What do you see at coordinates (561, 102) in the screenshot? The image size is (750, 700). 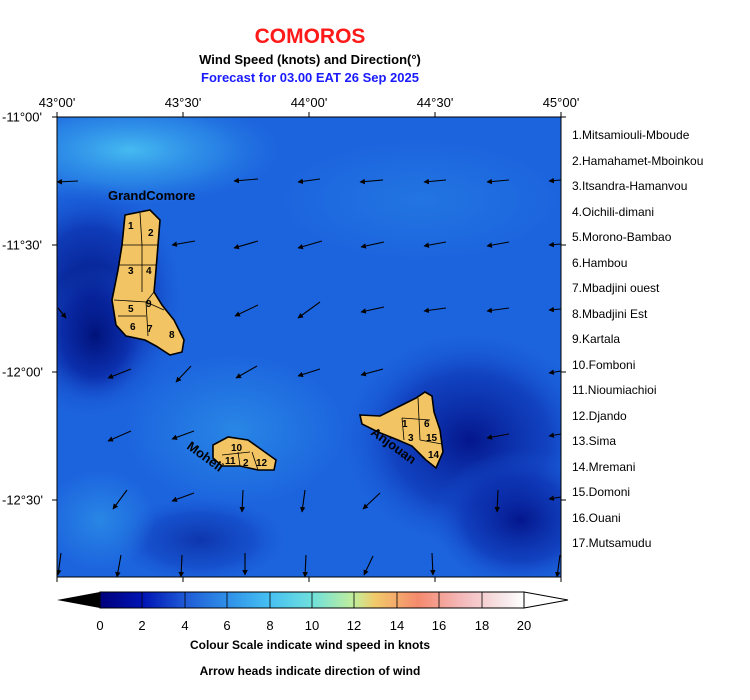 I see `lon-label-4500: 45°00'` at bounding box center [561, 102].